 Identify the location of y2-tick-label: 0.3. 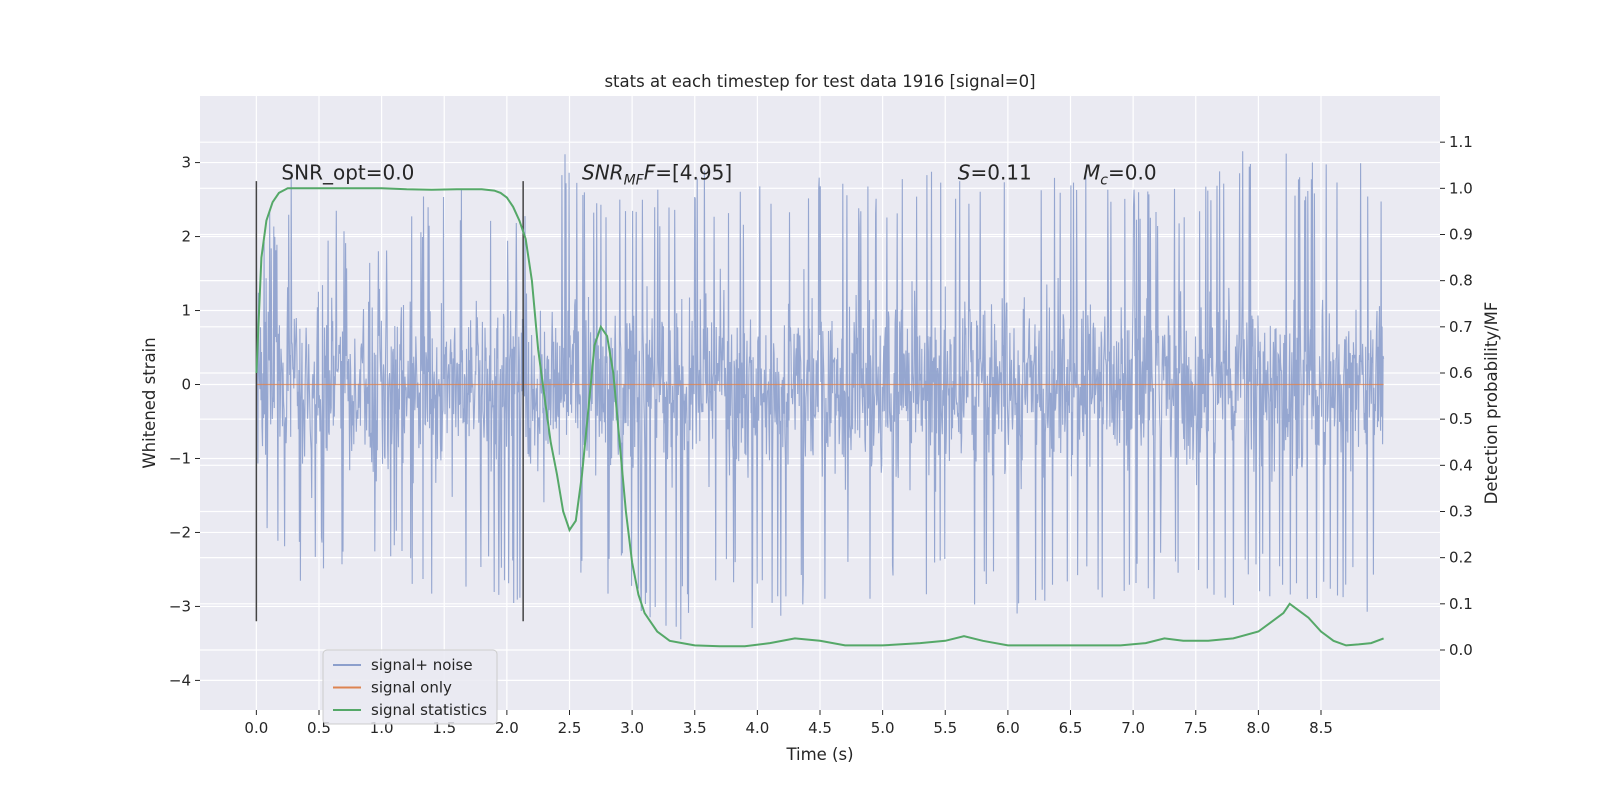
(1461, 511).